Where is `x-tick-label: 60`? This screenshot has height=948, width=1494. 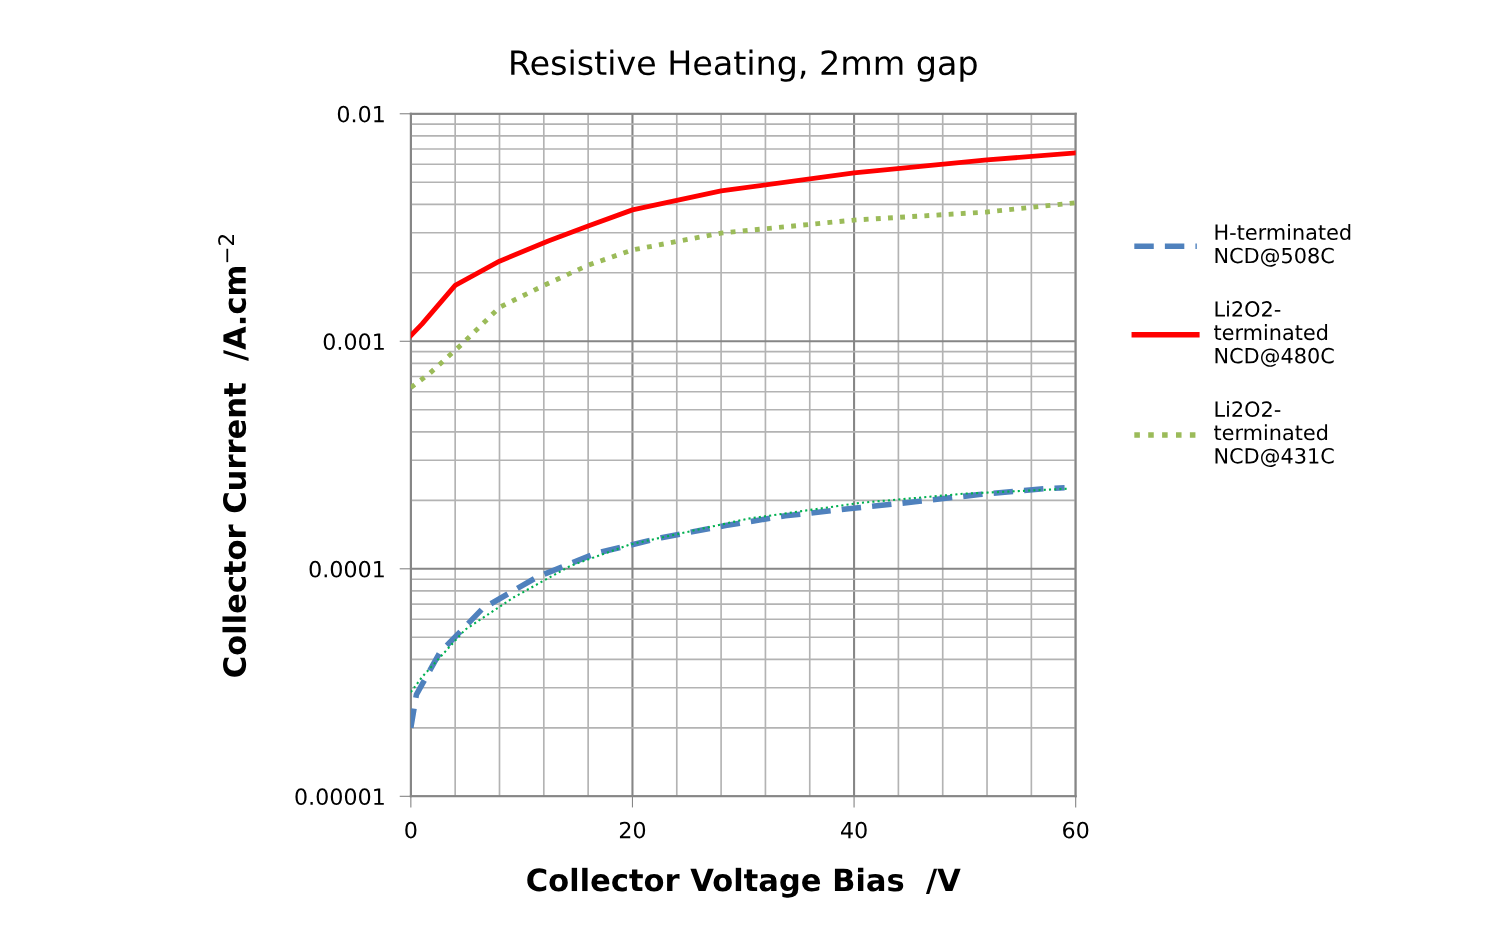 x-tick-label: 60 is located at coordinates (1076, 830).